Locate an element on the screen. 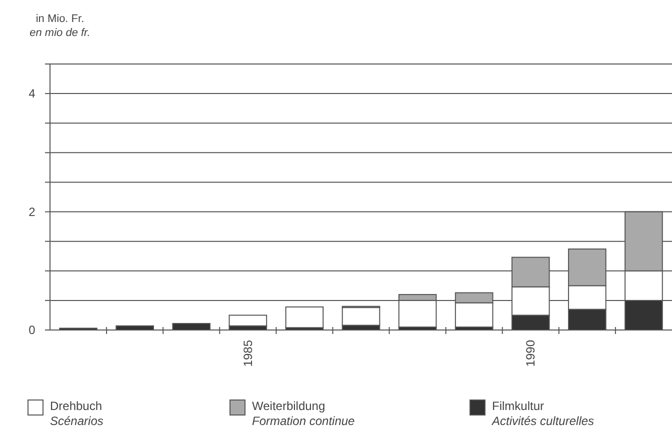 The width and height of the screenshot is (672, 435). y-axis-title: in Mio. Fr. en mio de fr. is located at coordinates (60, 26).